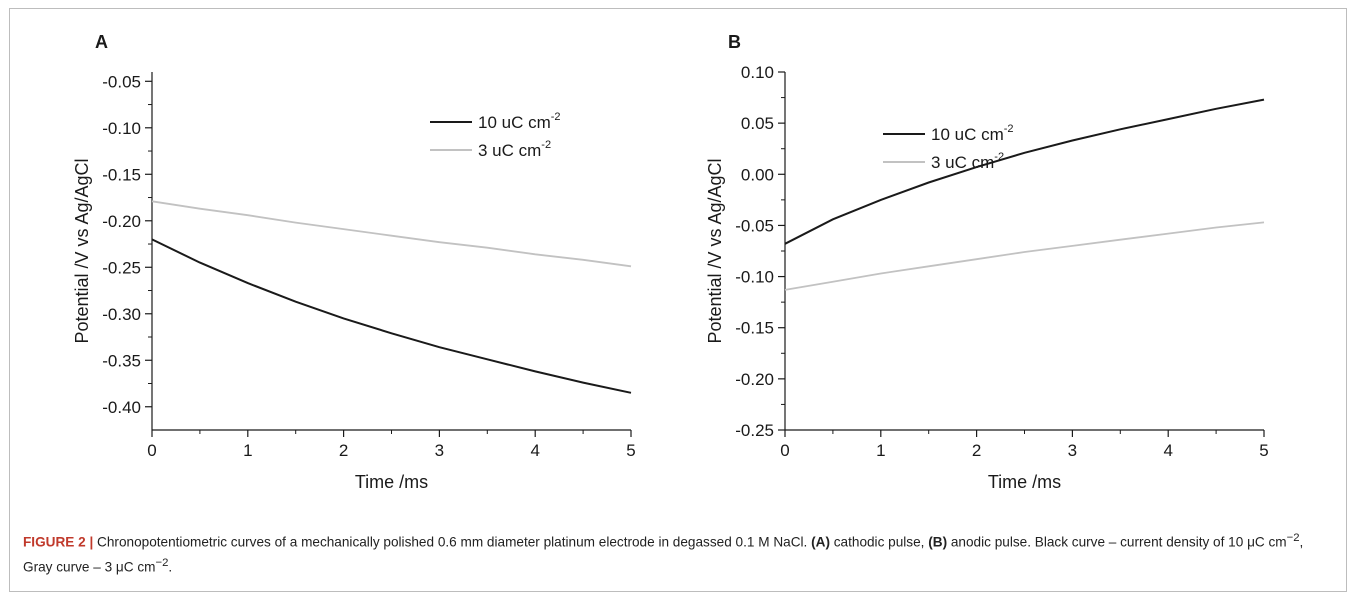 This screenshot has height=602, width=1357. Describe the element at coordinates (757, 123) in the screenshot. I see `y-tick-label: 0.05` at that location.